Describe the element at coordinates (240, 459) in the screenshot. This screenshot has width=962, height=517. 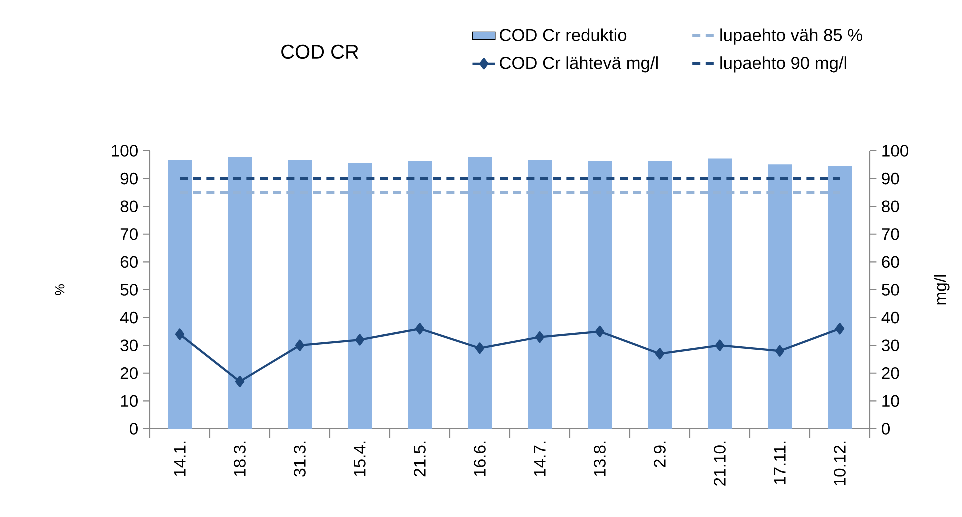
I see `x-tick-label: 18.3.` at that location.